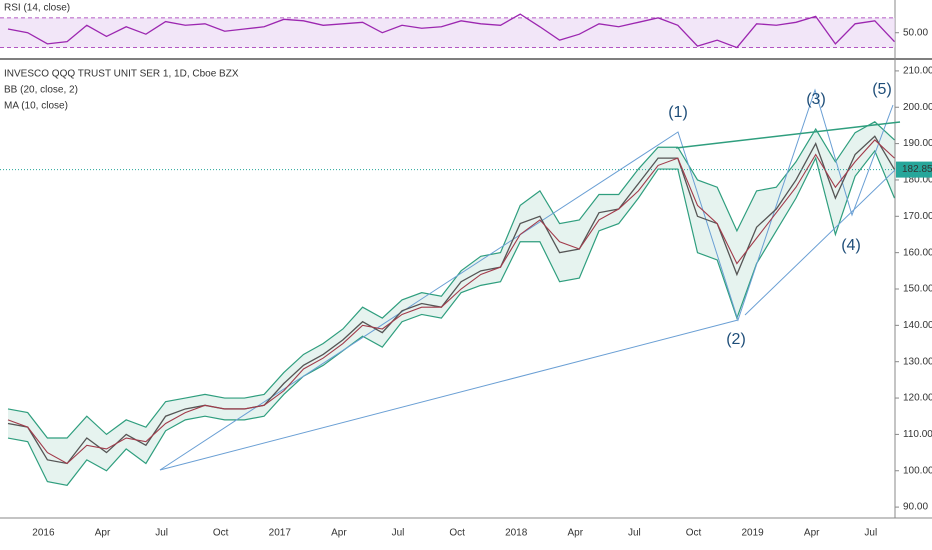 The width and height of the screenshot is (932, 550). What do you see at coordinates (917, 252) in the screenshot?
I see `y-tick-label: 160.00` at bounding box center [917, 252].